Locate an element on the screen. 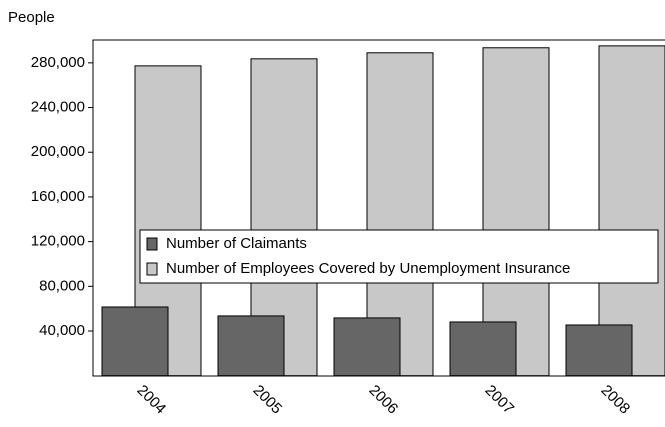 Image resolution: width=665 pixels, height=427 pixels. y-axis-label: People is located at coordinates (31, 17).